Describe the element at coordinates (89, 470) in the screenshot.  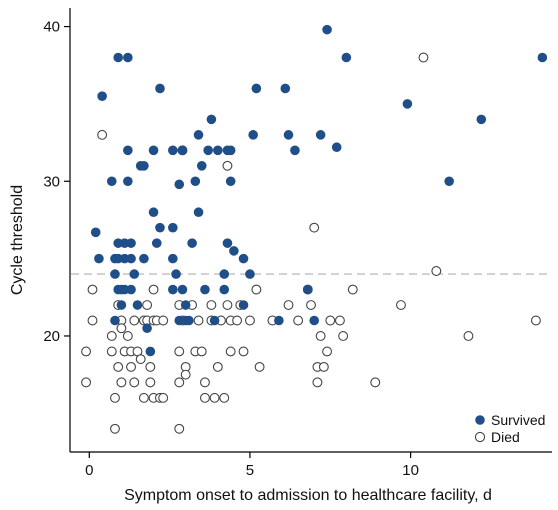
I see `x-tick-label: 0` at that location.